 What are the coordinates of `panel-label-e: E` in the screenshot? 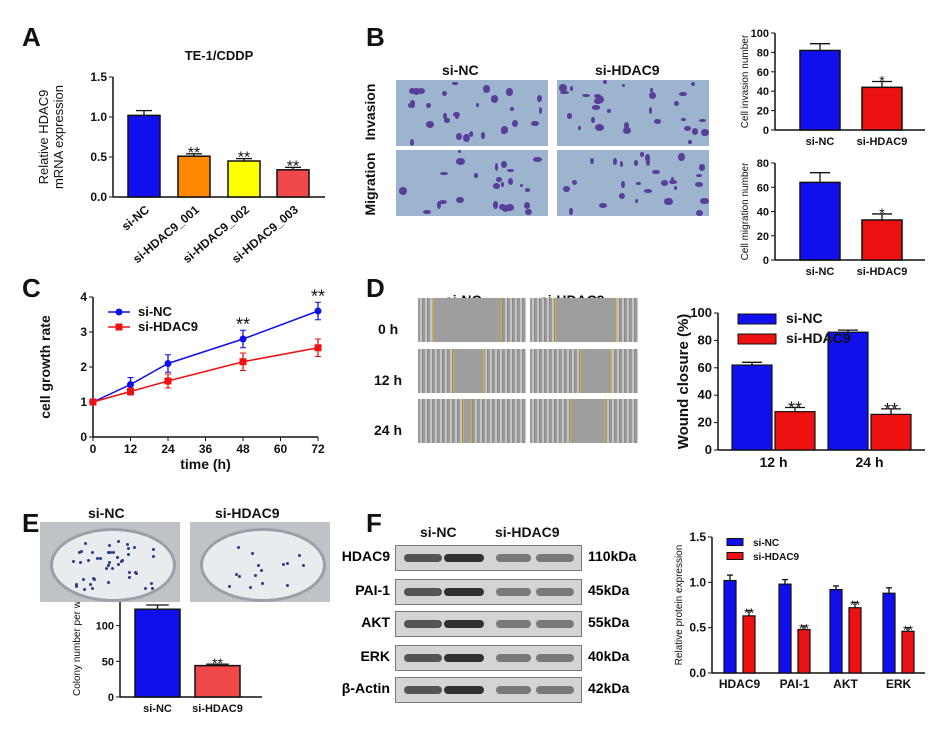 It's located at (31, 523).